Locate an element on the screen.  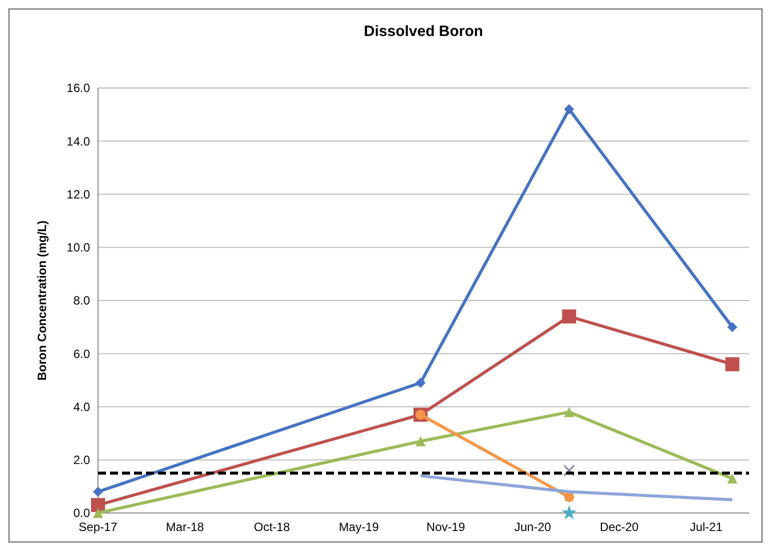
x-tick-label: Nov-19 is located at coordinates (446, 527).